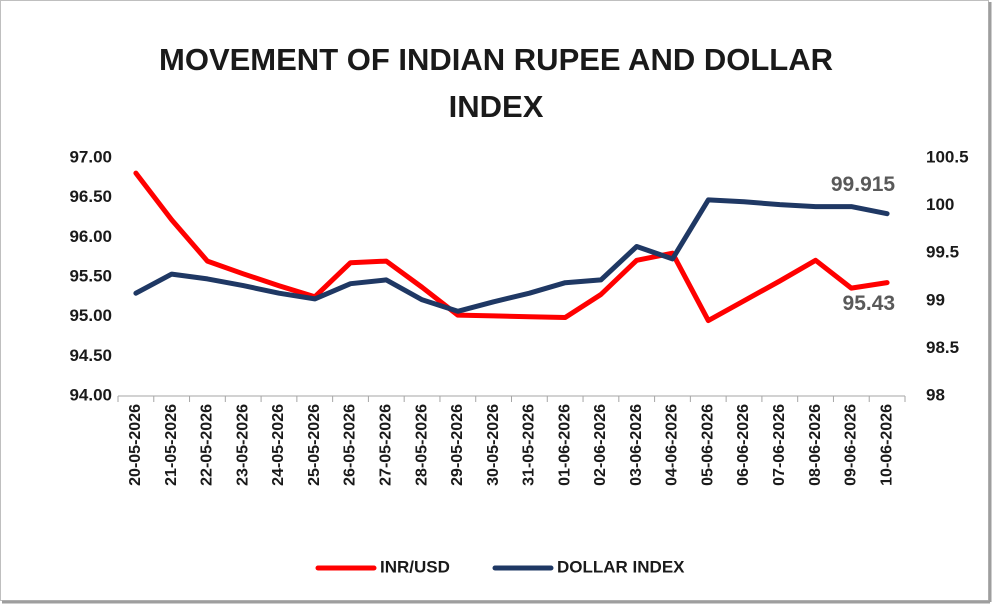  I want to click on x-tick-label: 31-05-2026, so click(529, 445).